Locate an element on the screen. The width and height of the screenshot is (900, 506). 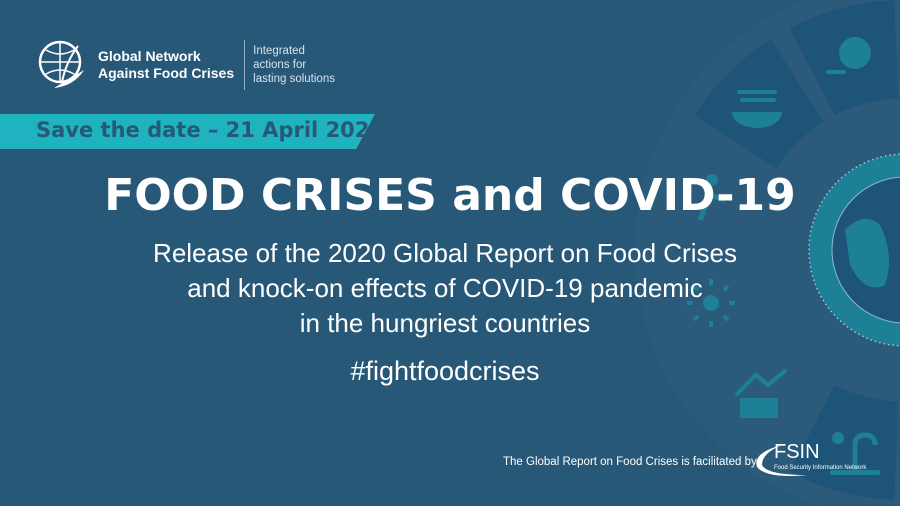
baby-feeding-icon is located at coordinates (848, 55).